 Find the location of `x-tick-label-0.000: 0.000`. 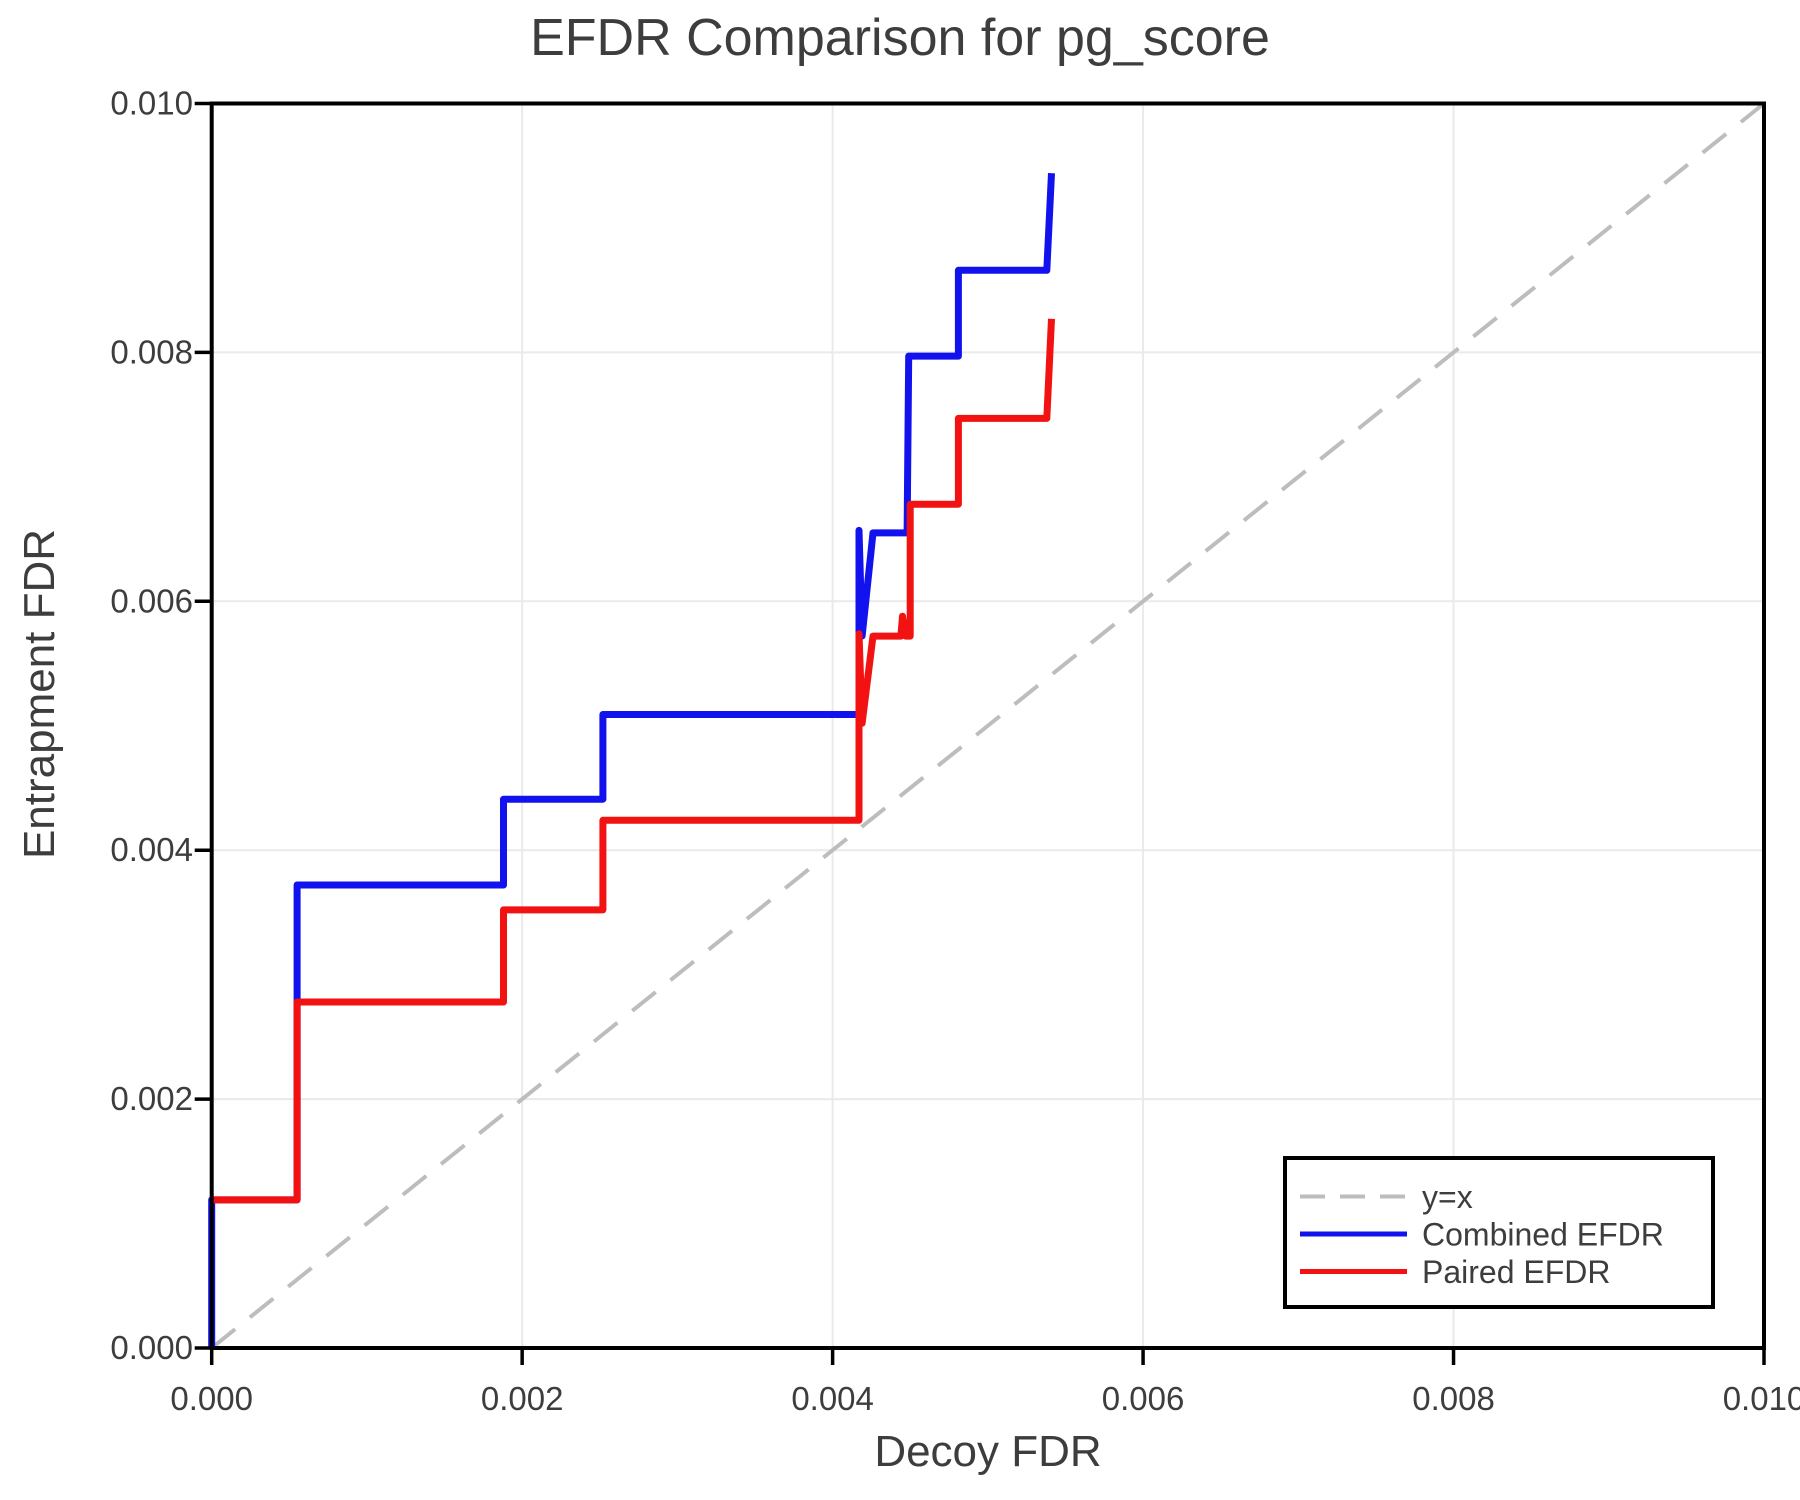

x-tick-label-0.000: 0.000 is located at coordinates (211, 1398).